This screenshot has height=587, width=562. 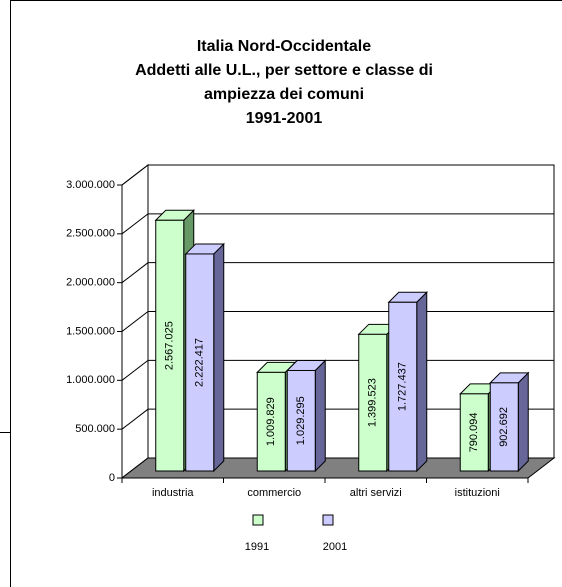 I want to click on chart-title: 1991-2001, so click(x=284, y=118).